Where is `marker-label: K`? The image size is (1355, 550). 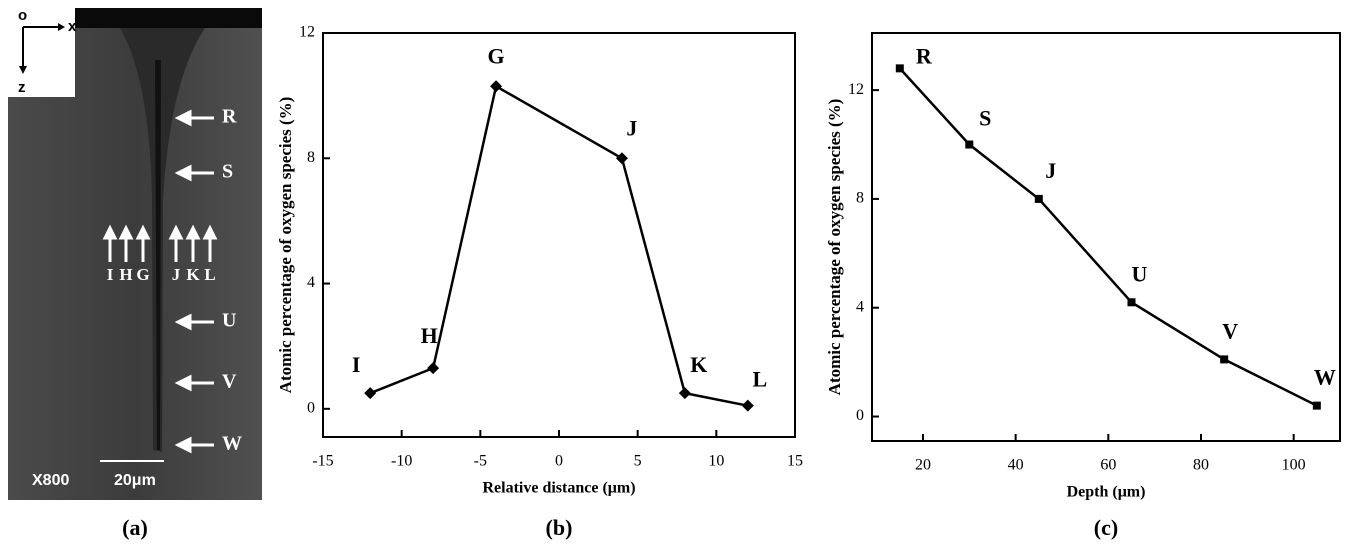 marker-label: K is located at coordinates (193, 274).